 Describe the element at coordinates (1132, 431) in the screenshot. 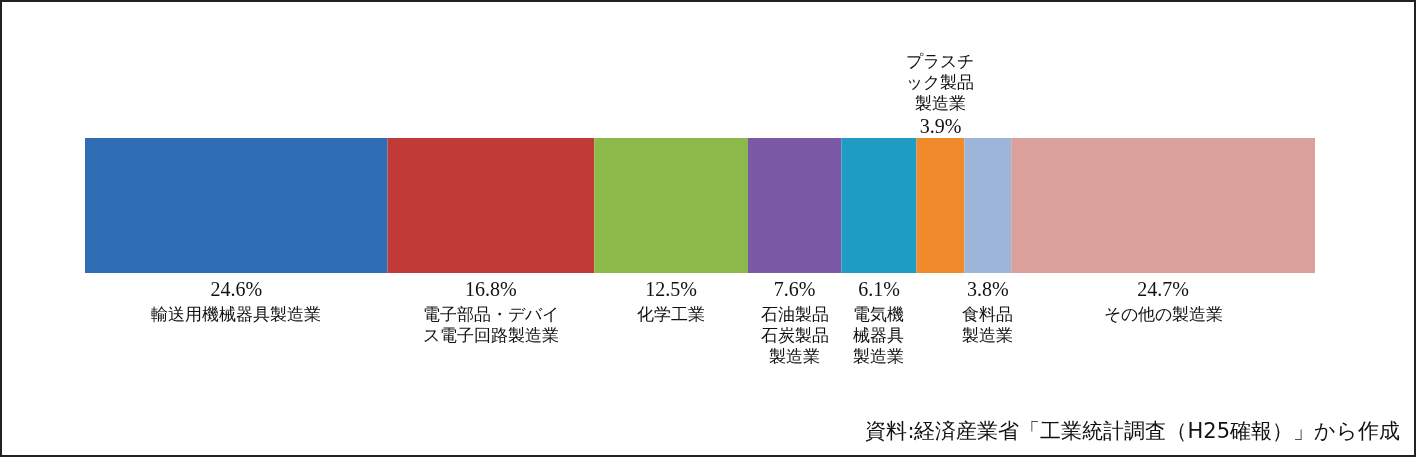

I see `text: 資料:経済産業省「工業統計調査（H25確報）」から作成` at that location.